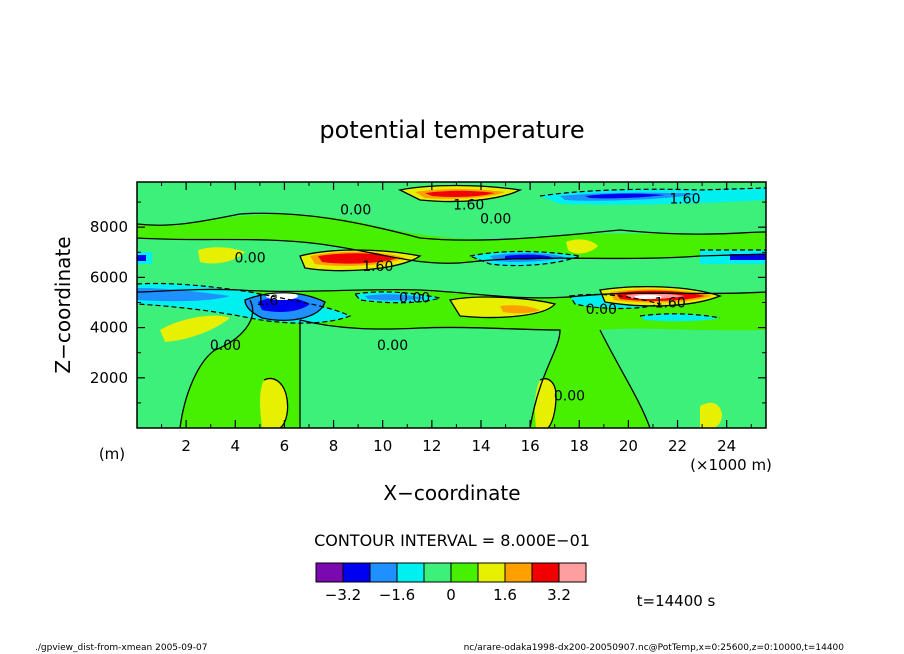 The height and width of the screenshot is (654, 904). I want to click on x-tick-label: 10, so click(382, 446).